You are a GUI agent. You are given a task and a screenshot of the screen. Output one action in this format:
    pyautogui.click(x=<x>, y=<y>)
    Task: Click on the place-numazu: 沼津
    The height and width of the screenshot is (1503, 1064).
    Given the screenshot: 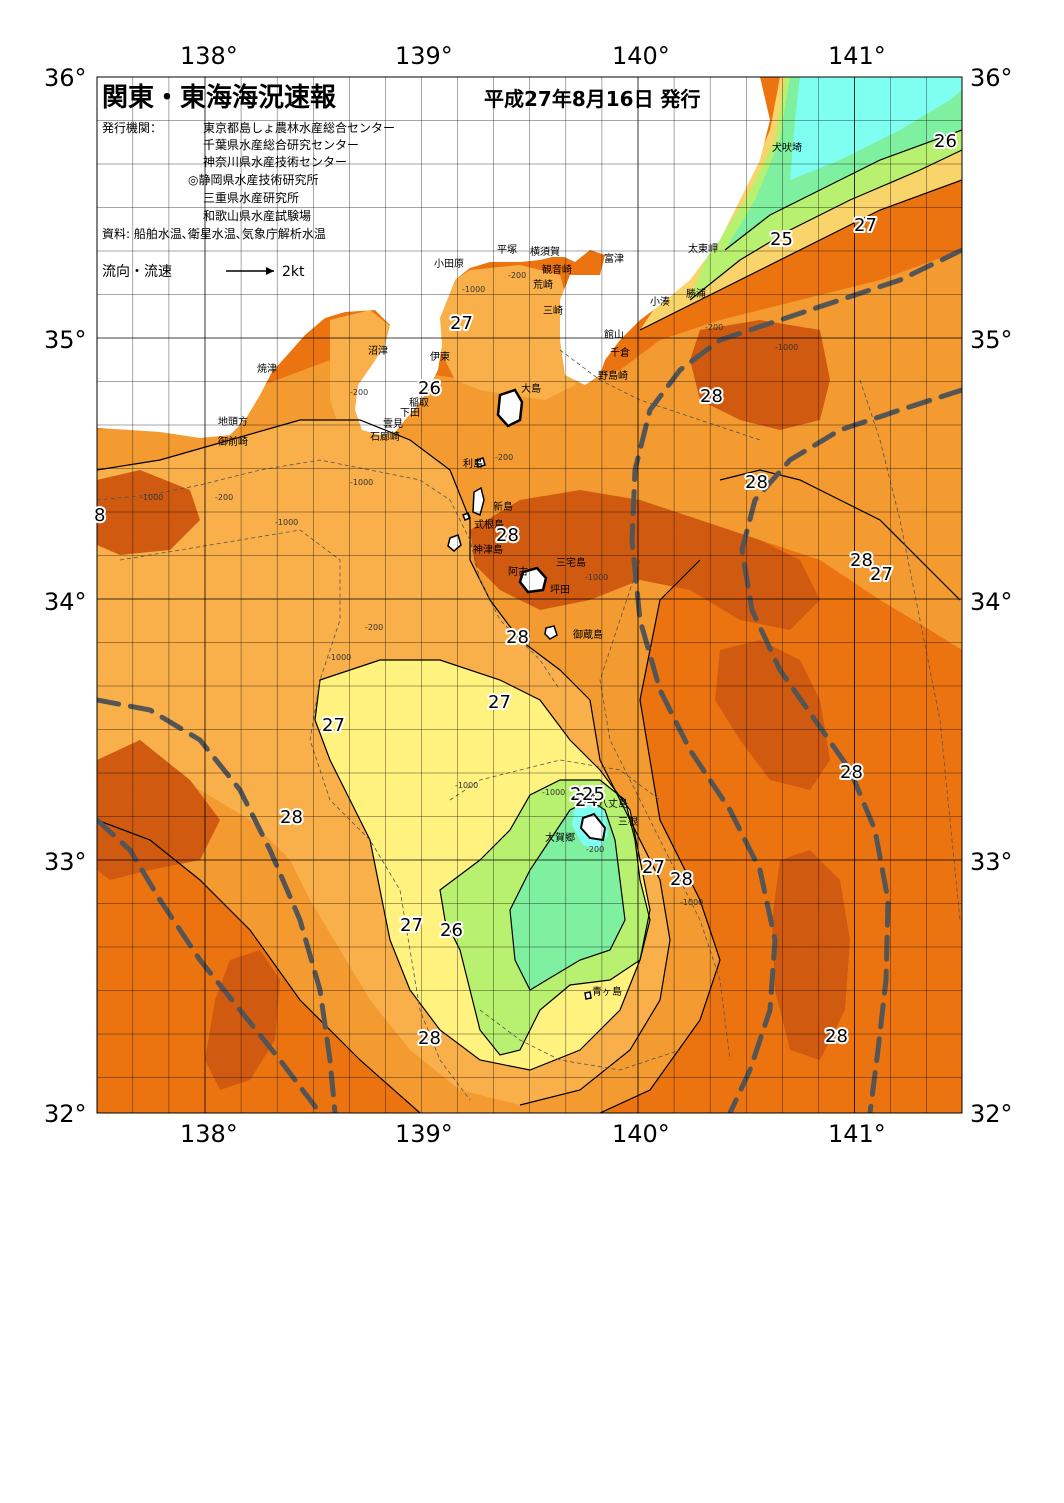 What is the action you would take?
    pyautogui.click(x=378, y=350)
    